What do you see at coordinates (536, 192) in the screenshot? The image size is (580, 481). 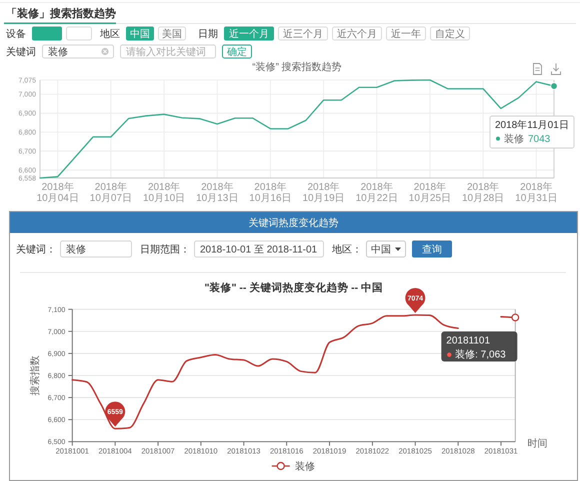 I see `x-tick-label: 2018年10月31日` at bounding box center [536, 192].